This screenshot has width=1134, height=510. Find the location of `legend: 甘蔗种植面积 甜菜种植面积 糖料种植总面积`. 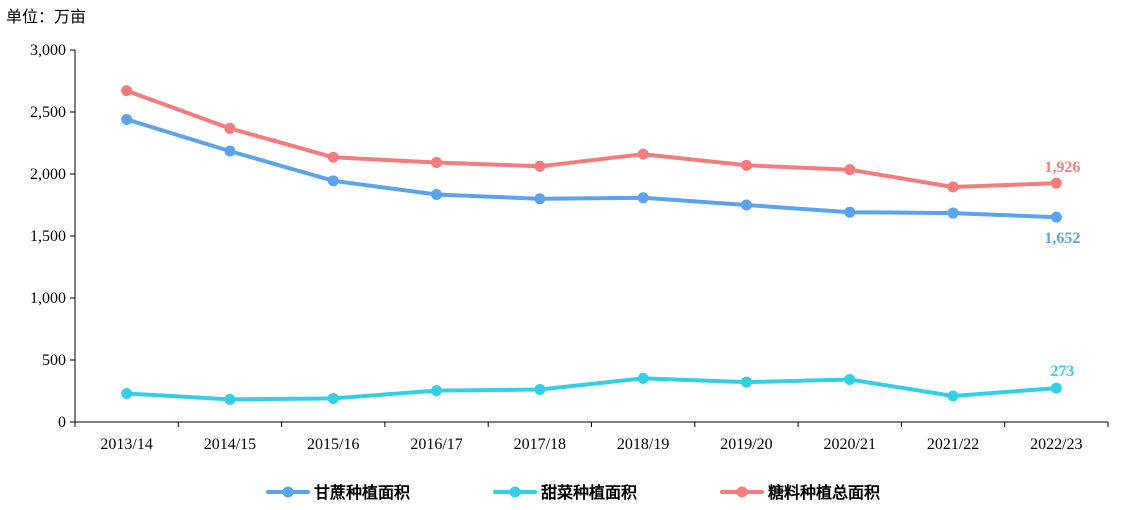

legend: 甘蔗种植面积 甜菜种植面积 糖料种植总面积 is located at coordinates (573, 492).